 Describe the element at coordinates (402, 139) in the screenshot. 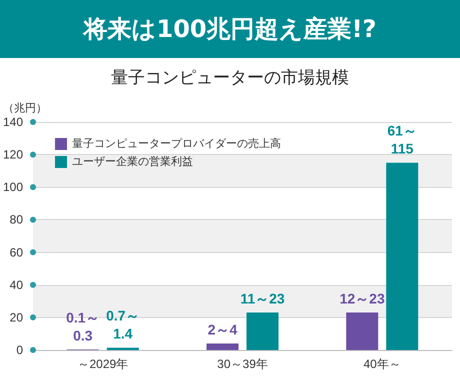

I see `data-label: 61～115` at that location.